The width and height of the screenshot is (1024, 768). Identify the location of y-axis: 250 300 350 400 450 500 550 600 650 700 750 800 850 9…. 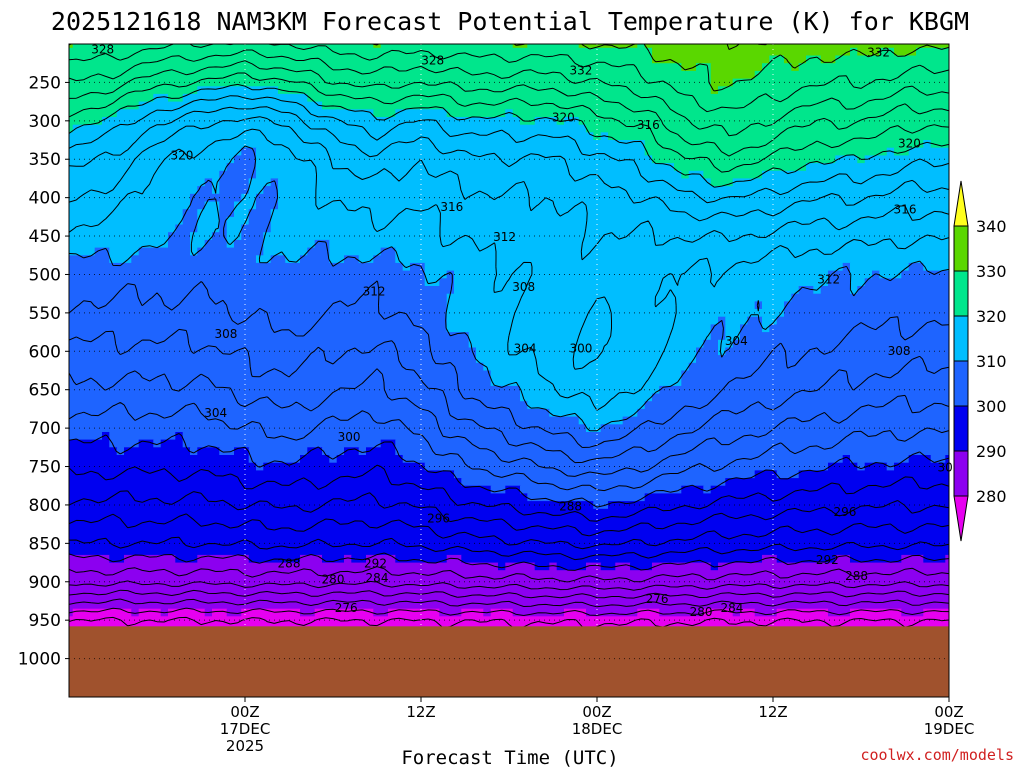
(43, 371).